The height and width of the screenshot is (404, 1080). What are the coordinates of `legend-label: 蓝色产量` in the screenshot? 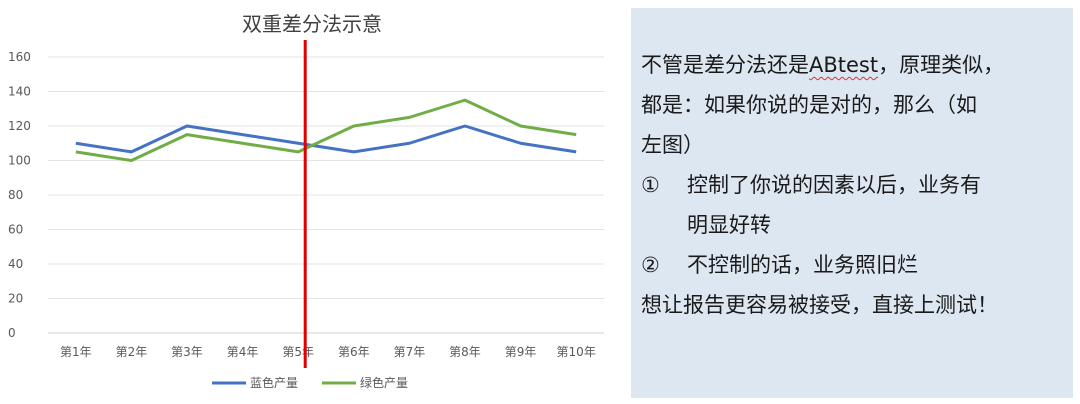 It's located at (274, 383).